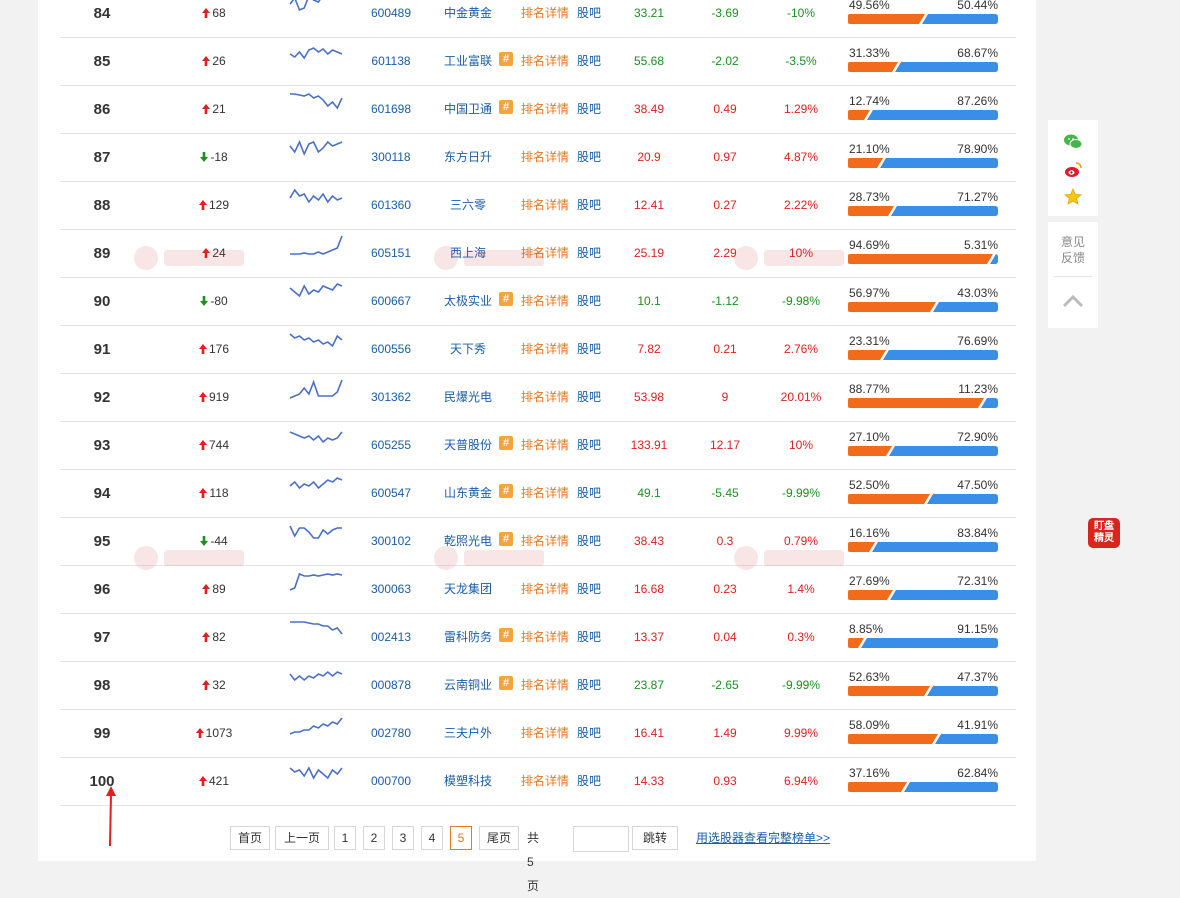 This screenshot has width=1180, height=898. I want to click on stock-code: 002780, so click(391, 733).